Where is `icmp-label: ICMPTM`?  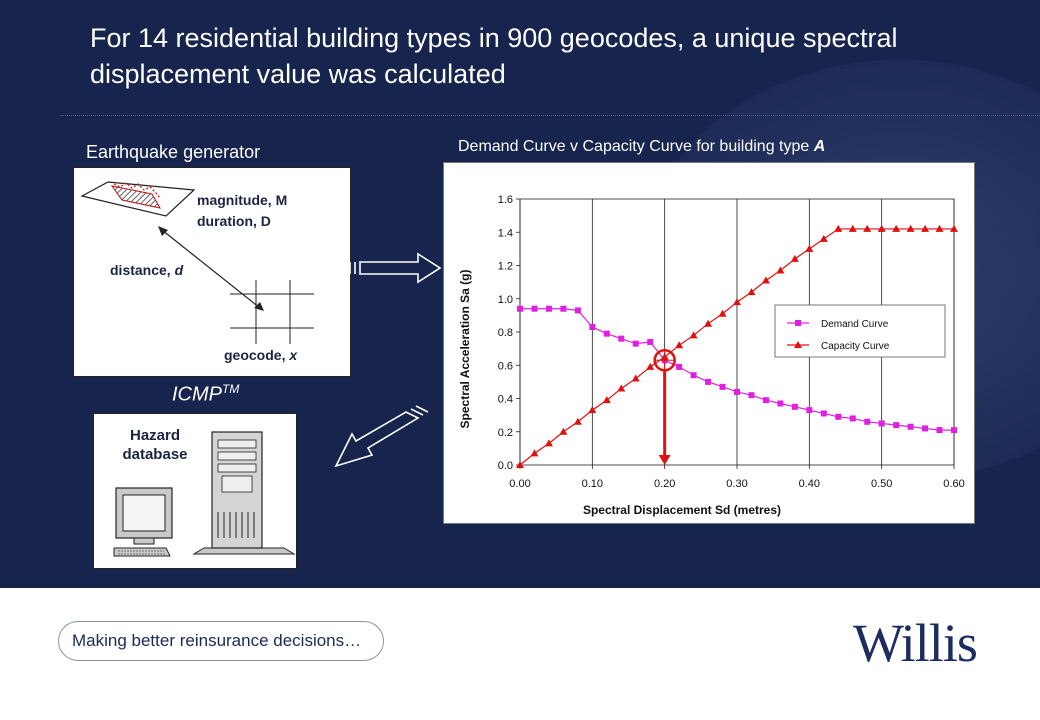
icmp-label: ICMPTM is located at coordinates (206, 394).